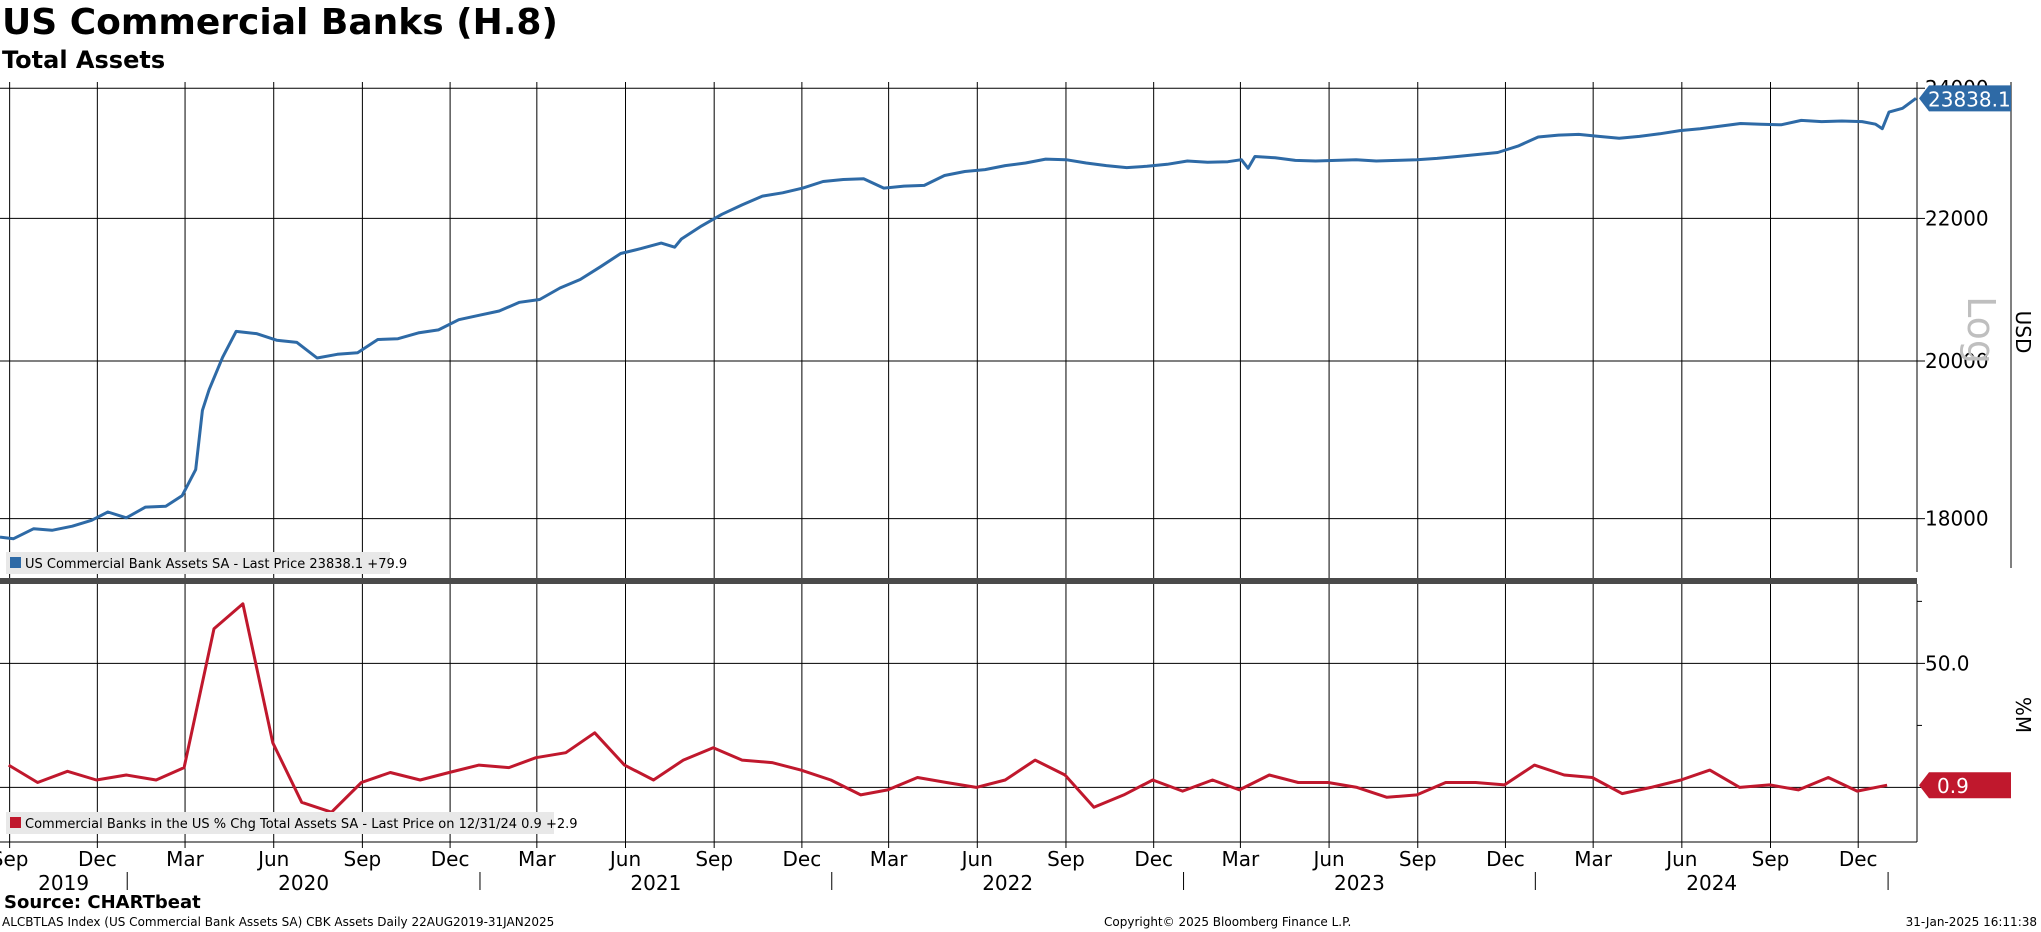  I want to click on upper-y-tick-label: 18000, so click(1957, 519).